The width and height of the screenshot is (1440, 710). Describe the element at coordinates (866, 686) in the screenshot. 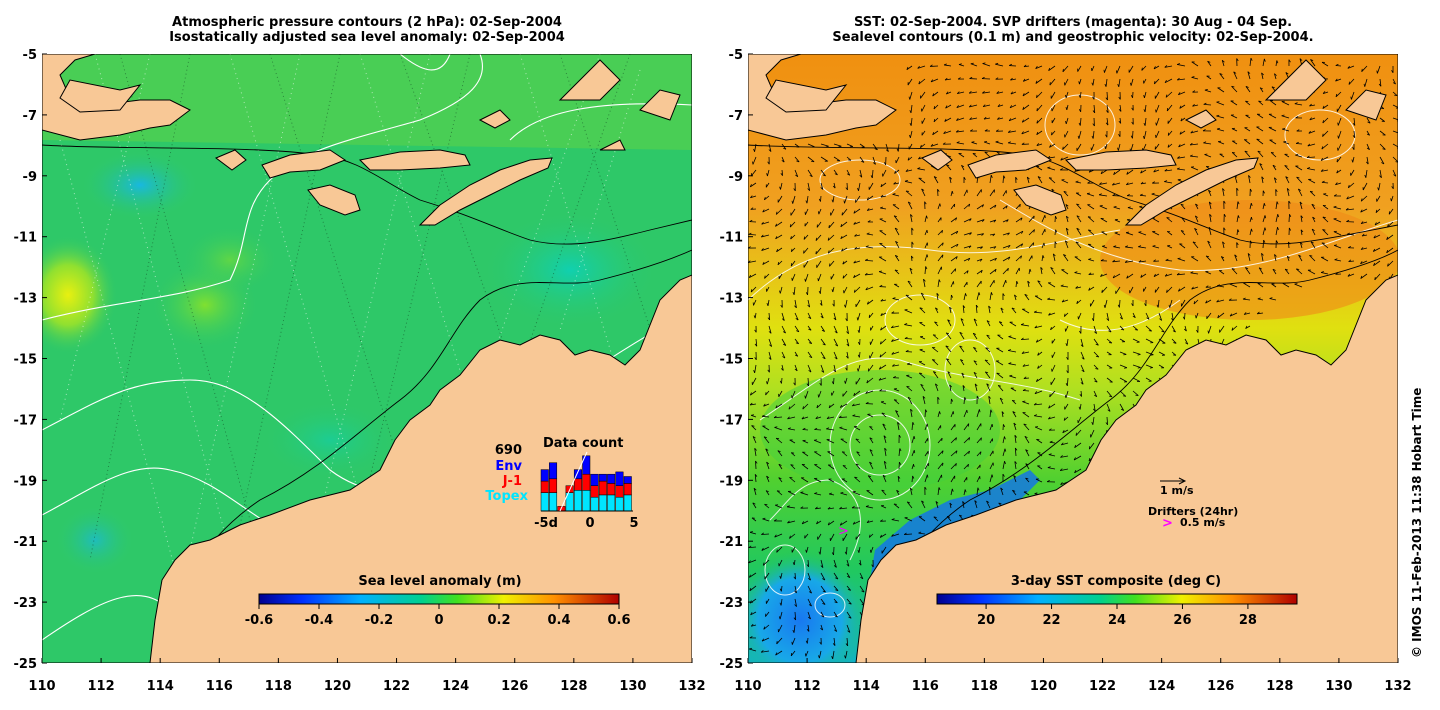

I see `right-lon-tick: 114` at that location.